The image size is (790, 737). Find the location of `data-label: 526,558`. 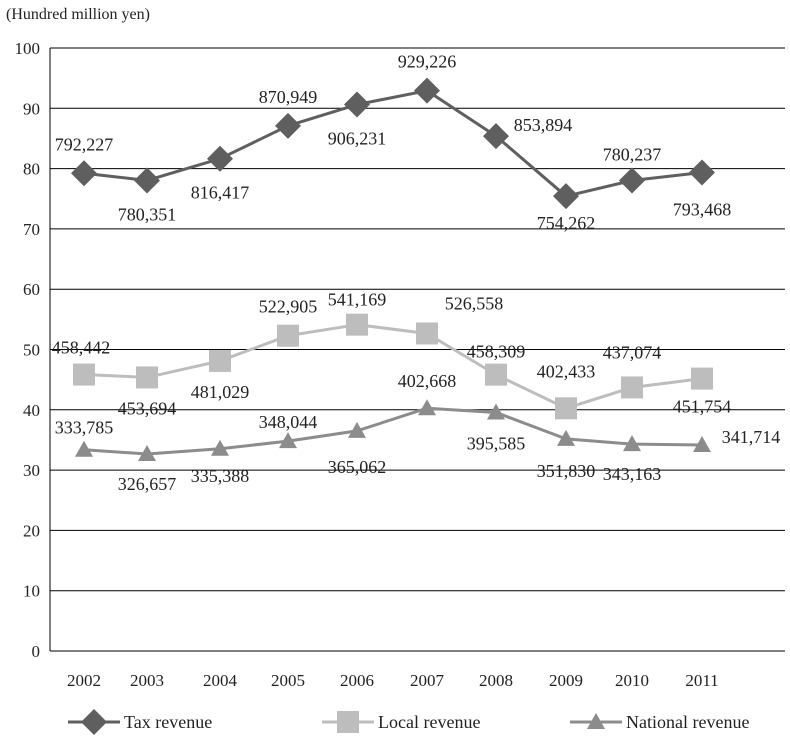

data-label: 526,558 is located at coordinates (474, 303).